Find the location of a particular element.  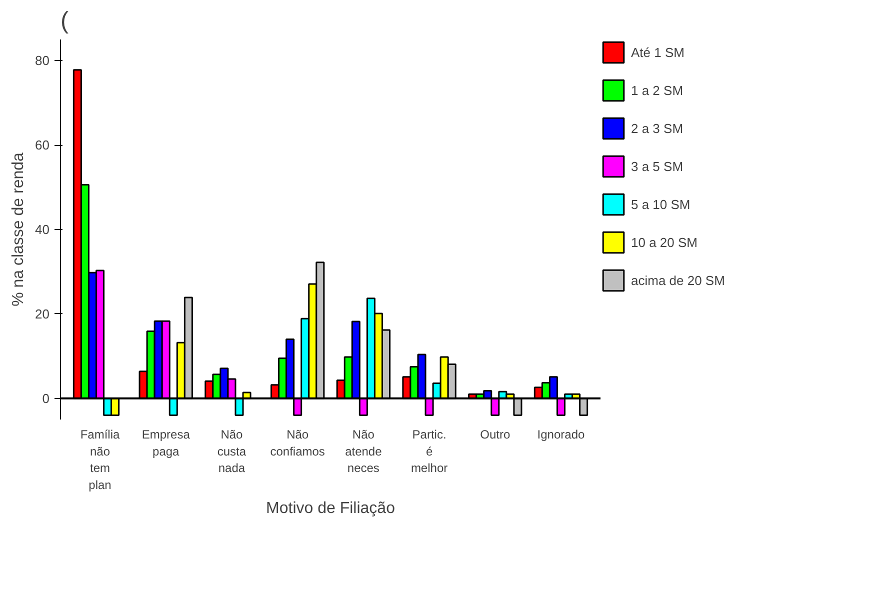

legend-label: 3 a 5 SM is located at coordinates (657, 166).